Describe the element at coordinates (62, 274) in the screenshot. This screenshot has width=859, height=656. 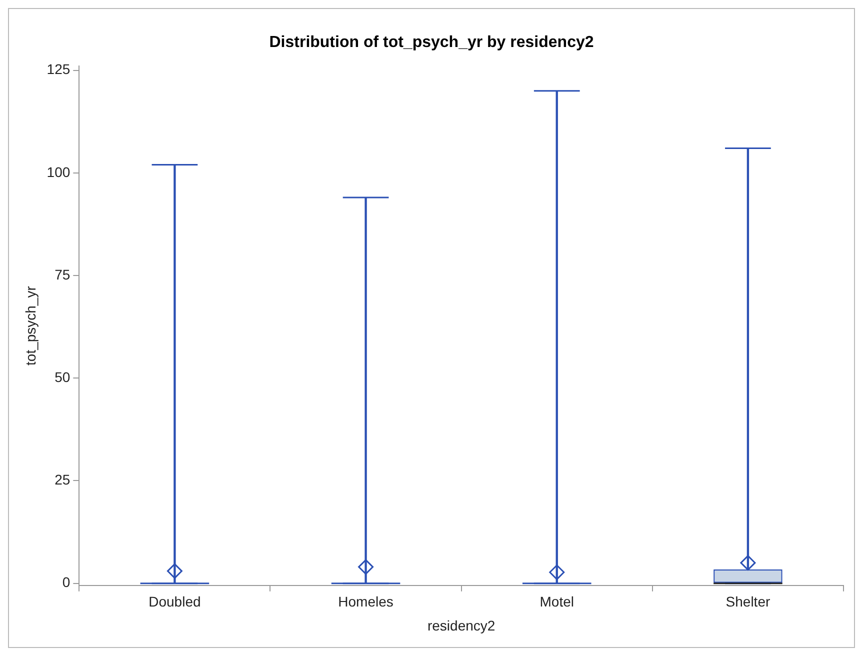
I see `y-tick-label: 75` at that location.